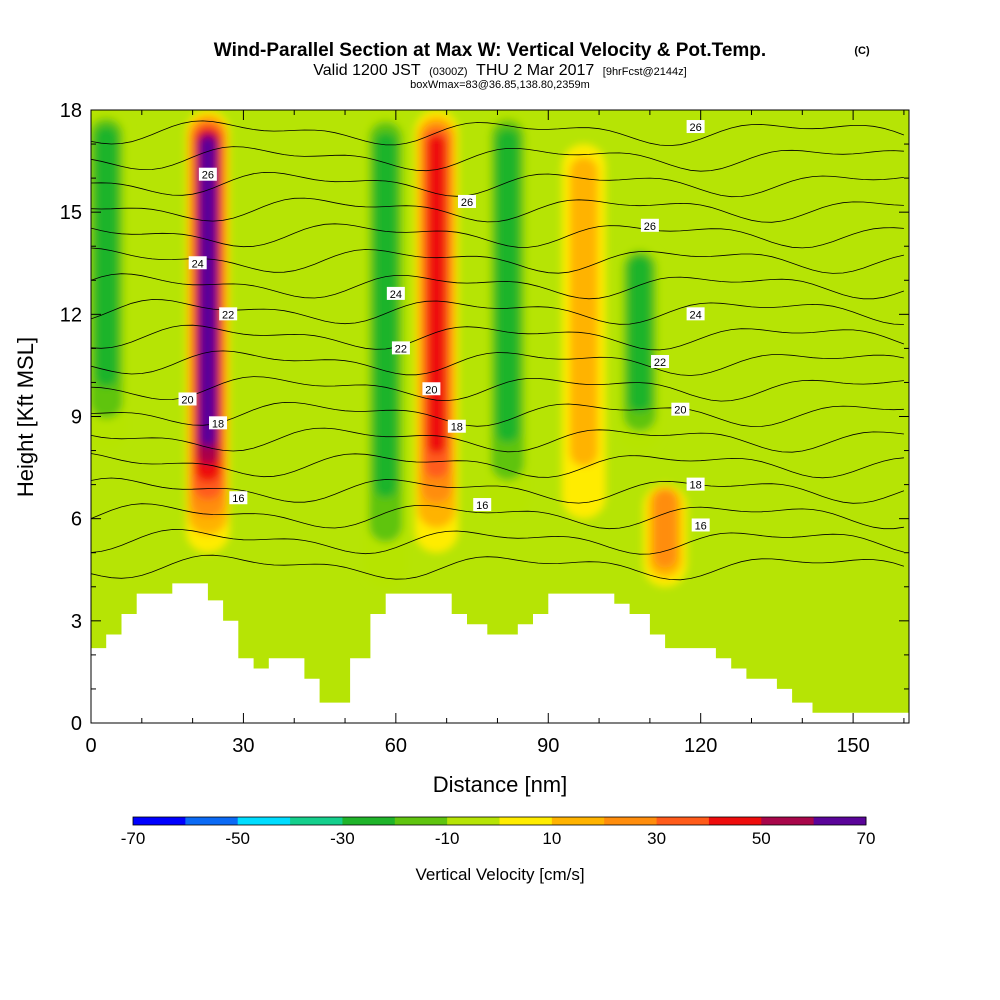 The image size is (1000, 1000). I want to click on subtitle-forecast: [9hrFcst@2144z], so click(645, 72).